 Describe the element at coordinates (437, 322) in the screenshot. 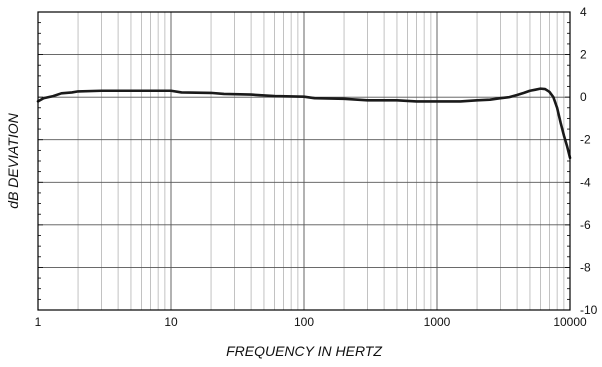

I see `x-tick-label: 1000` at that location.